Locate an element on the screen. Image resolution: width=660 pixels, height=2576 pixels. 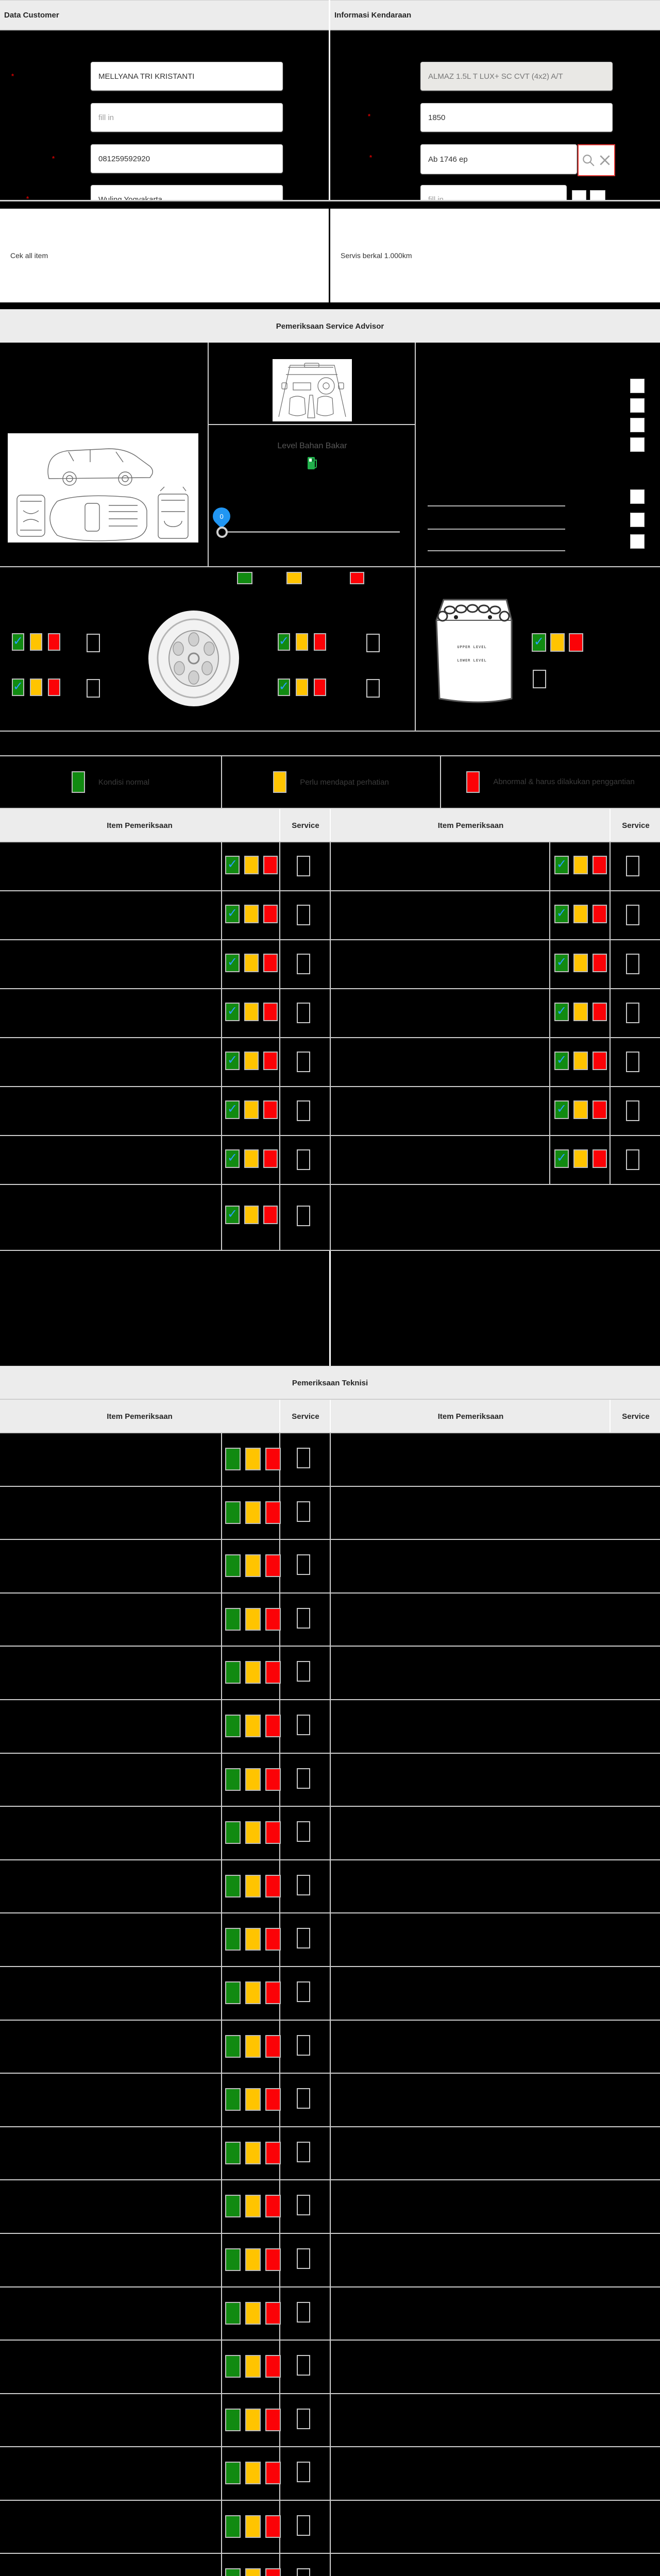
advisor-note-input is located at coordinates (496, 529).